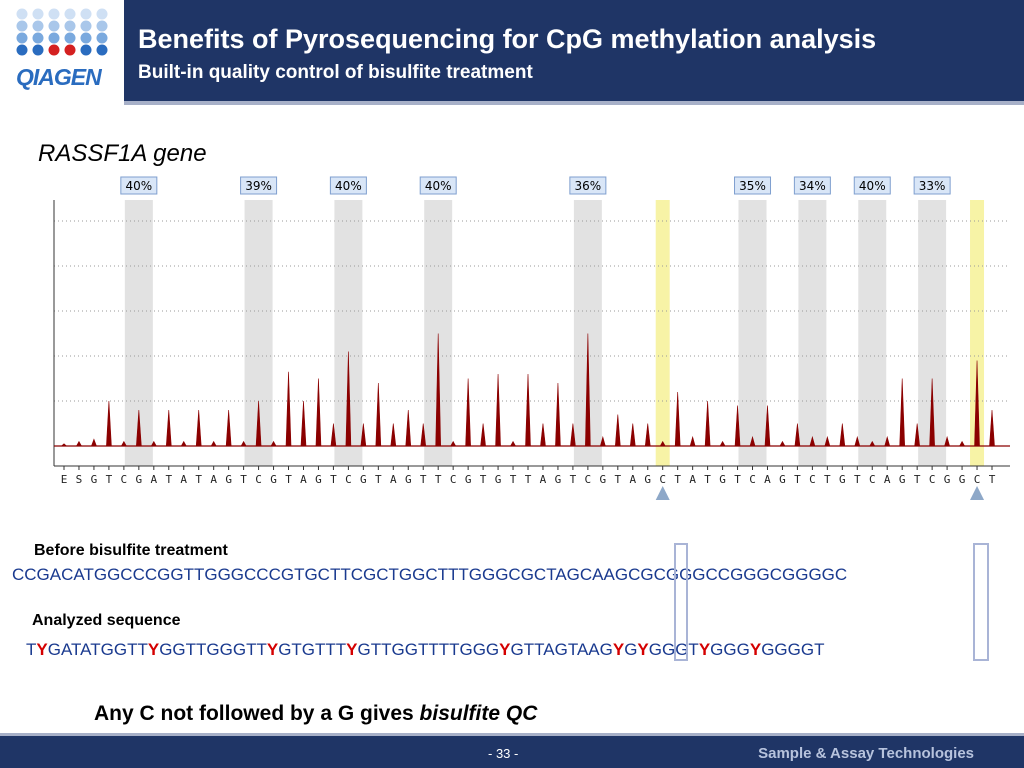 The height and width of the screenshot is (768, 1024). I want to click on qc-arrowhead, so click(662, 493).